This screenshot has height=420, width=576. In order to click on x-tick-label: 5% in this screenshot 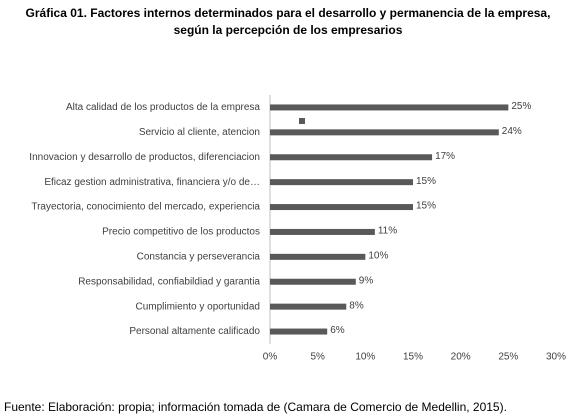, I will do `click(317, 357)`.